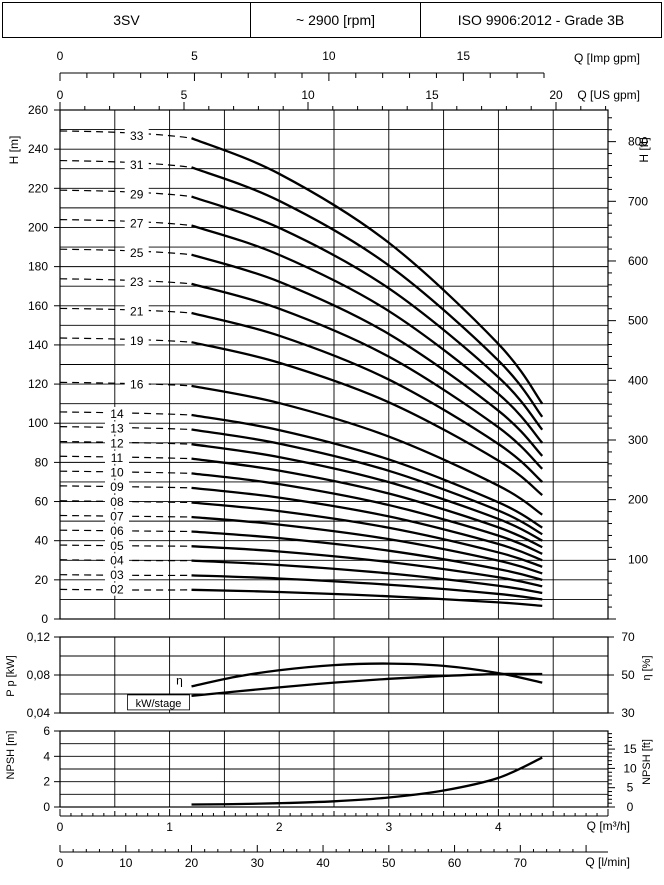  I want to click on lmin-tick-label: 30, so click(258, 863).